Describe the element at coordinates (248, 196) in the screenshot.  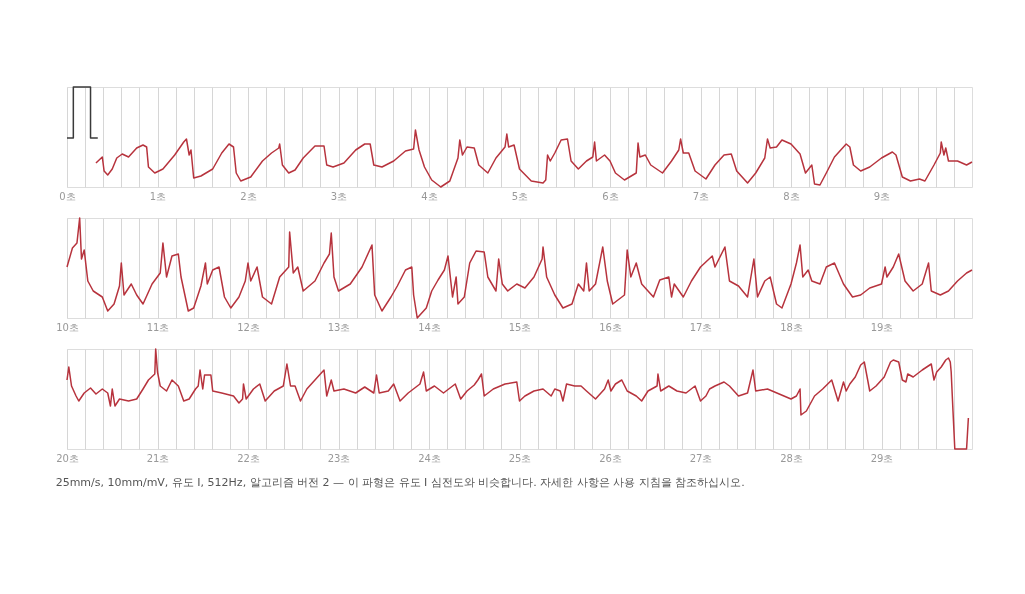
I see `x-tick-label: 2초` at that location.